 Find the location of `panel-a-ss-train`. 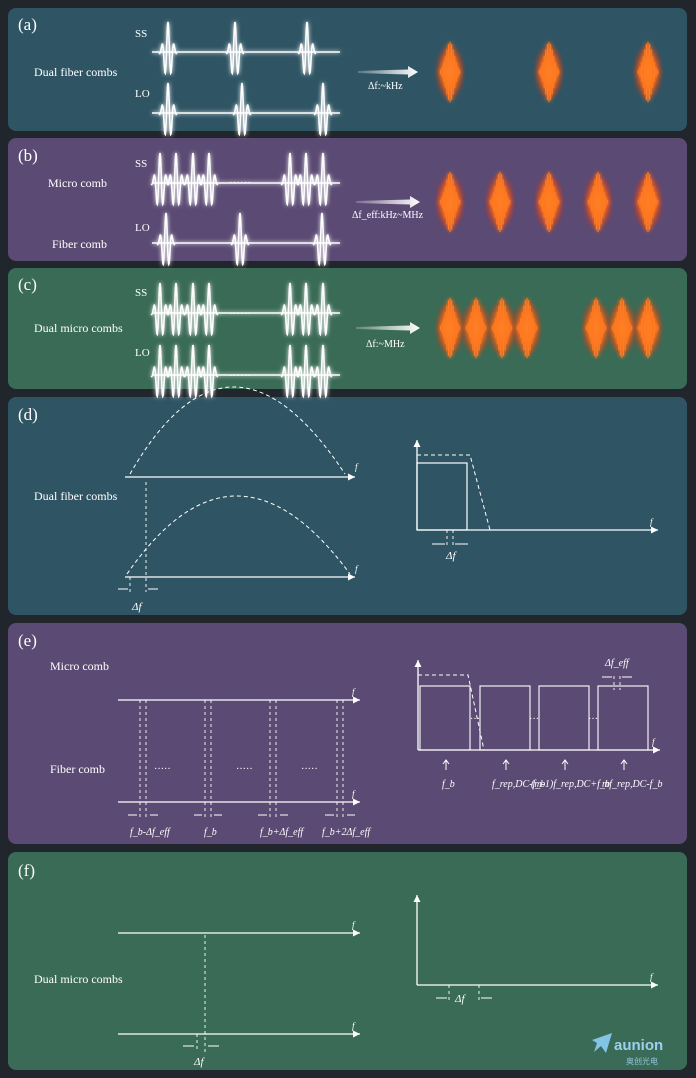

panel-a-ss-train is located at coordinates (246, 48).